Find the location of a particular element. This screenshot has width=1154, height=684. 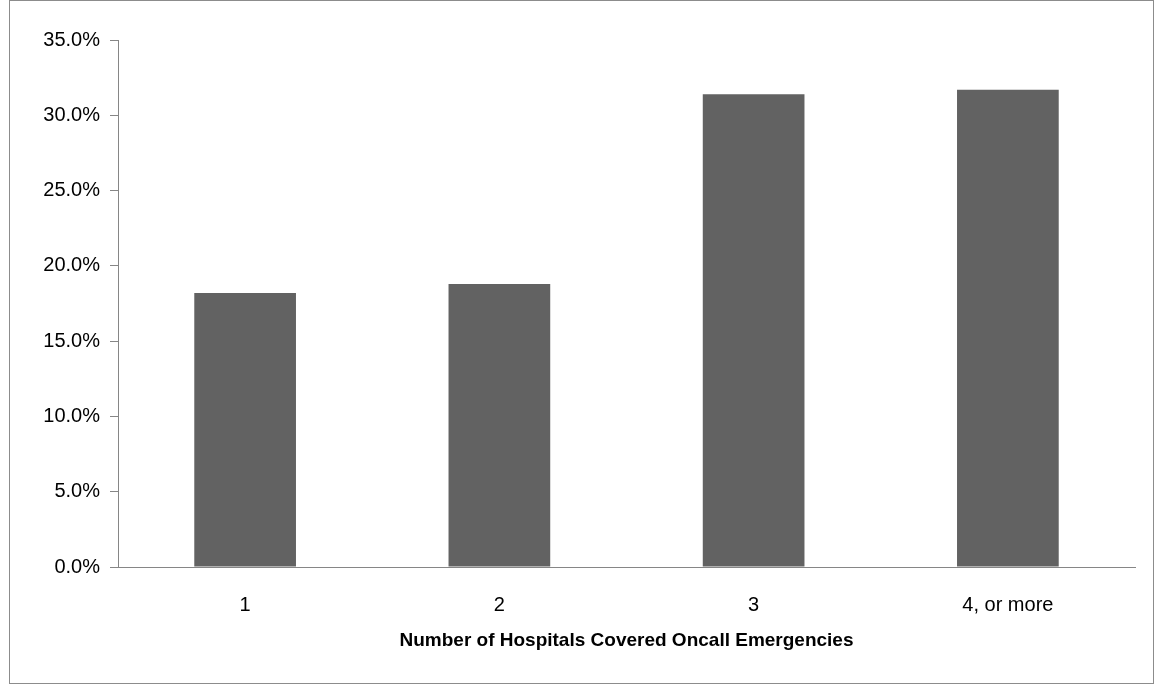

x-tick-label: 2 is located at coordinates (499, 603).